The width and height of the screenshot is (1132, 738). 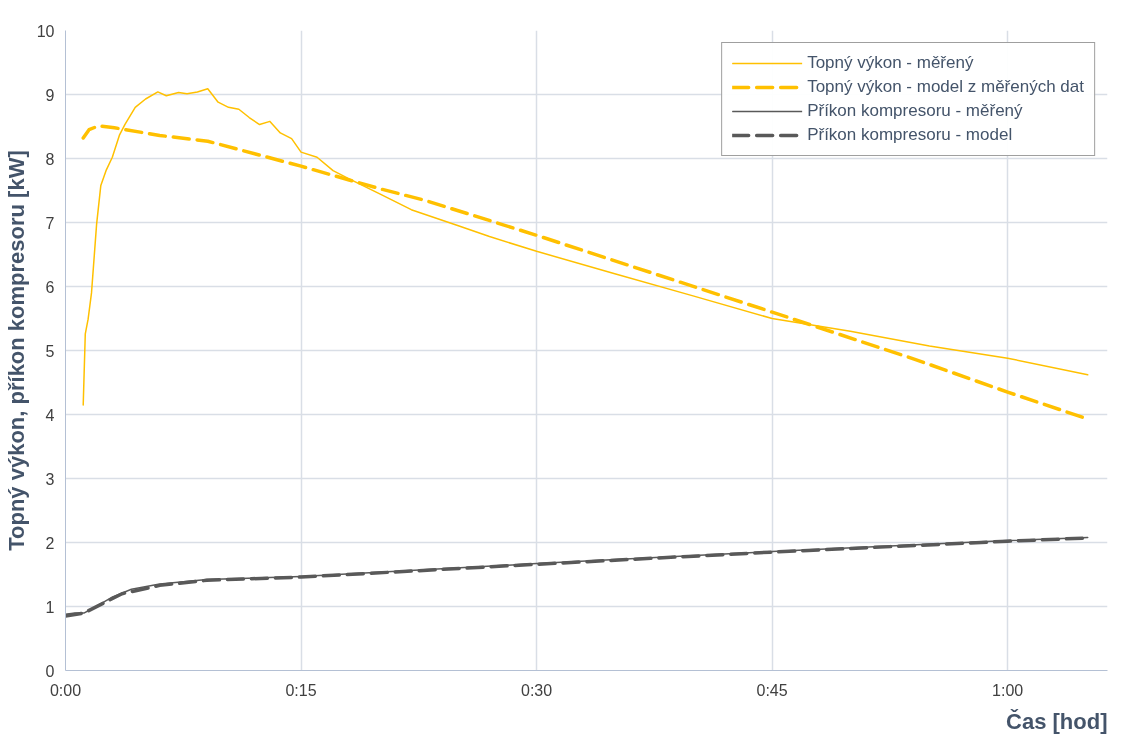 I want to click on legend-label: Topný výkon - měřený, so click(x=890, y=63).